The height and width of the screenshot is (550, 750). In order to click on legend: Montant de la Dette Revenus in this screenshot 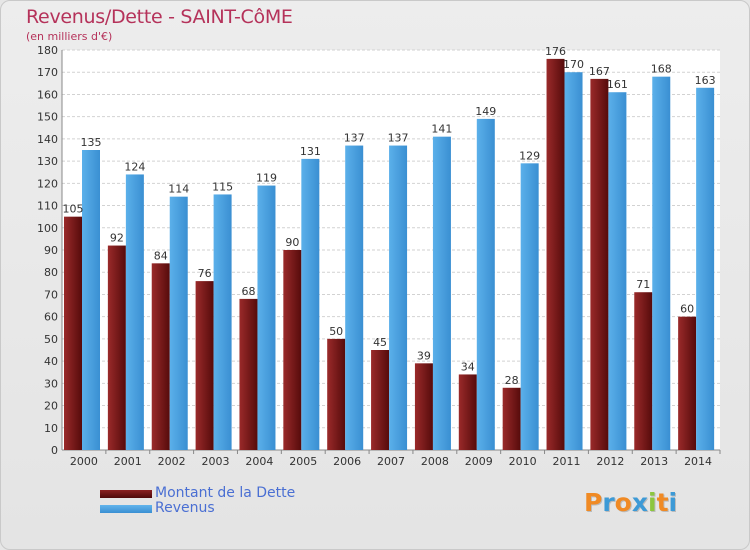, I will do `click(197, 501)`.